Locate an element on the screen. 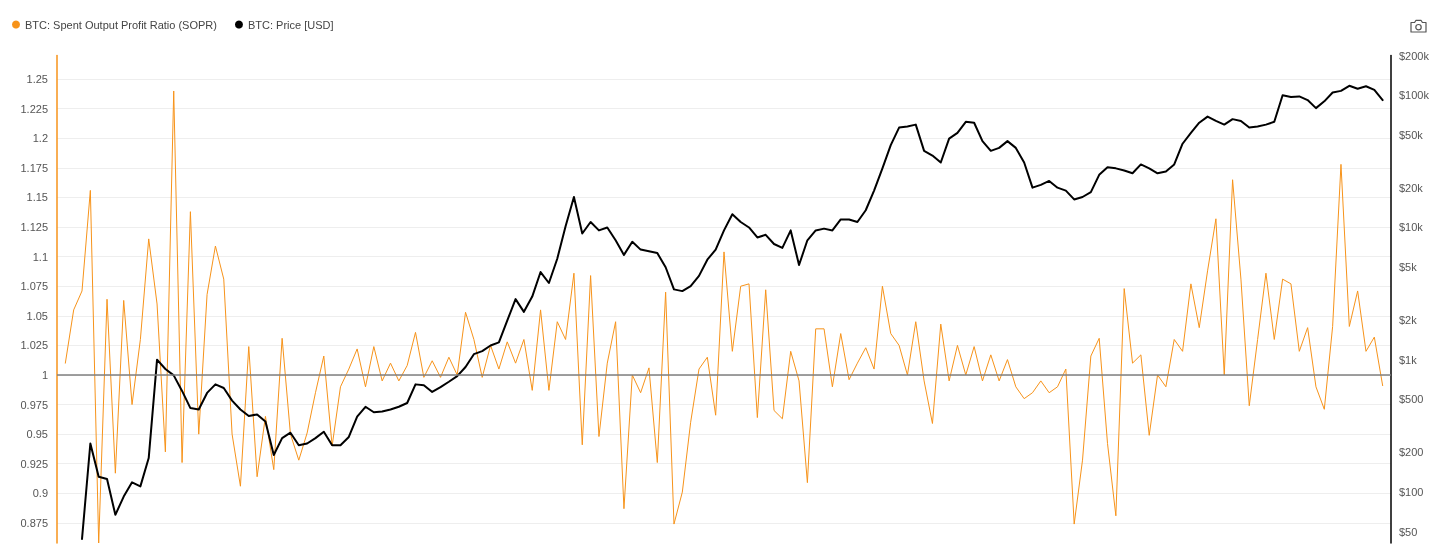 The width and height of the screenshot is (1440, 551). y-tick-label: 1 is located at coordinates (44, 374).